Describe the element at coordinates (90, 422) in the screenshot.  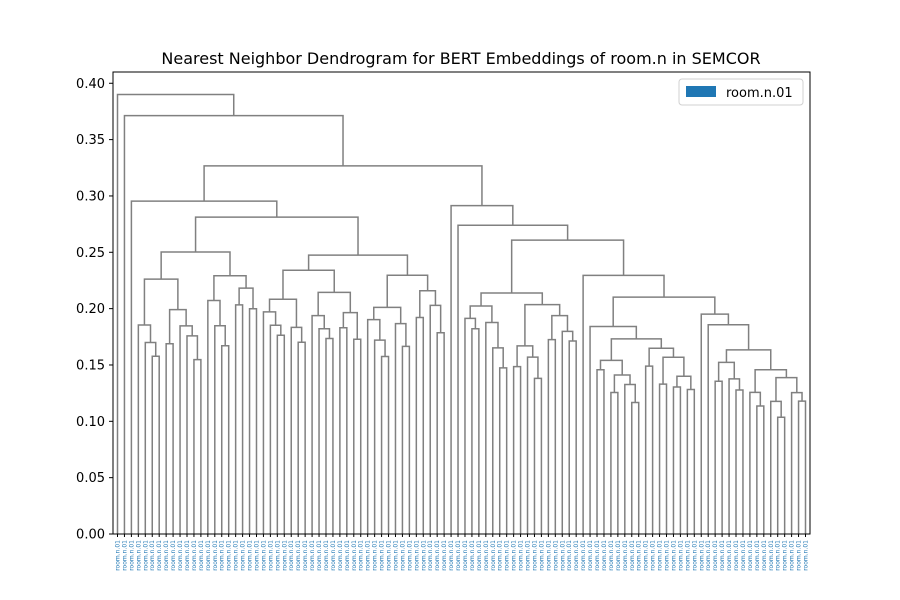
I see `y-tick-label: 0.10` at that location.